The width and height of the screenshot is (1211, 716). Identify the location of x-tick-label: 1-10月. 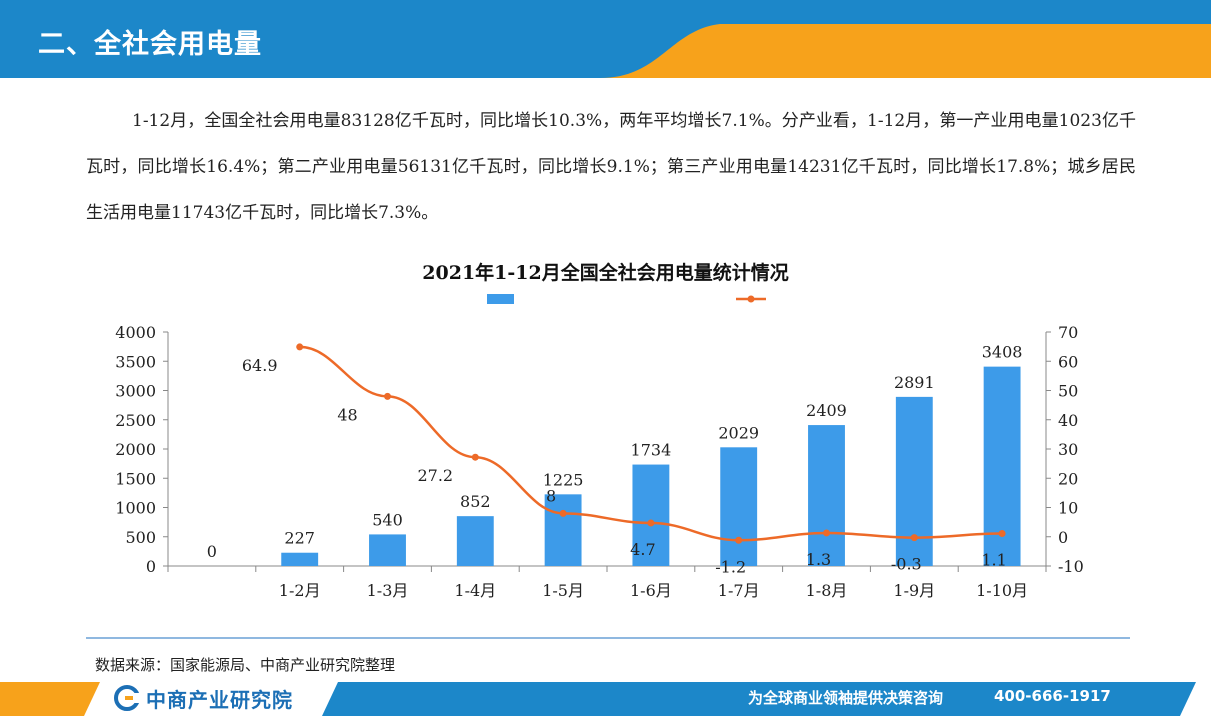
(1002, 590).